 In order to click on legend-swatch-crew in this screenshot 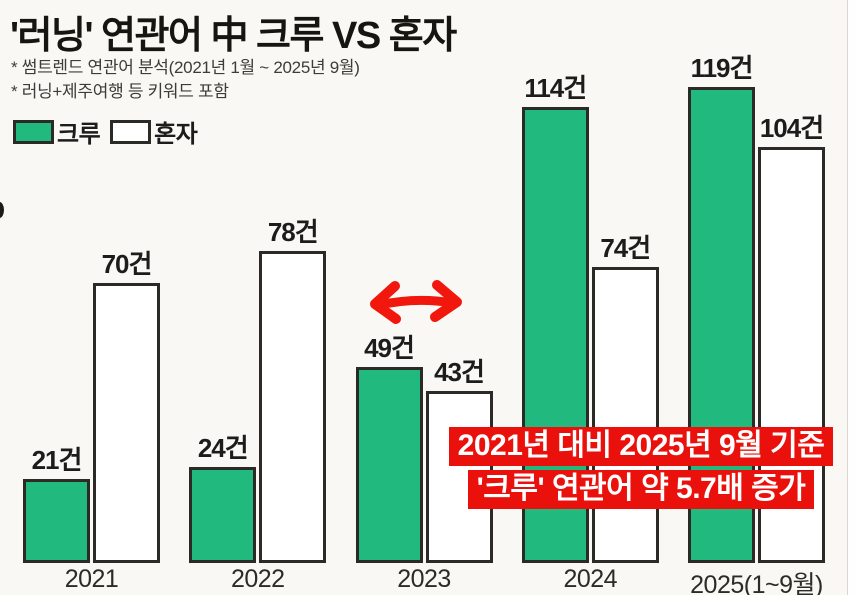, I will do `click(33, 131)`.